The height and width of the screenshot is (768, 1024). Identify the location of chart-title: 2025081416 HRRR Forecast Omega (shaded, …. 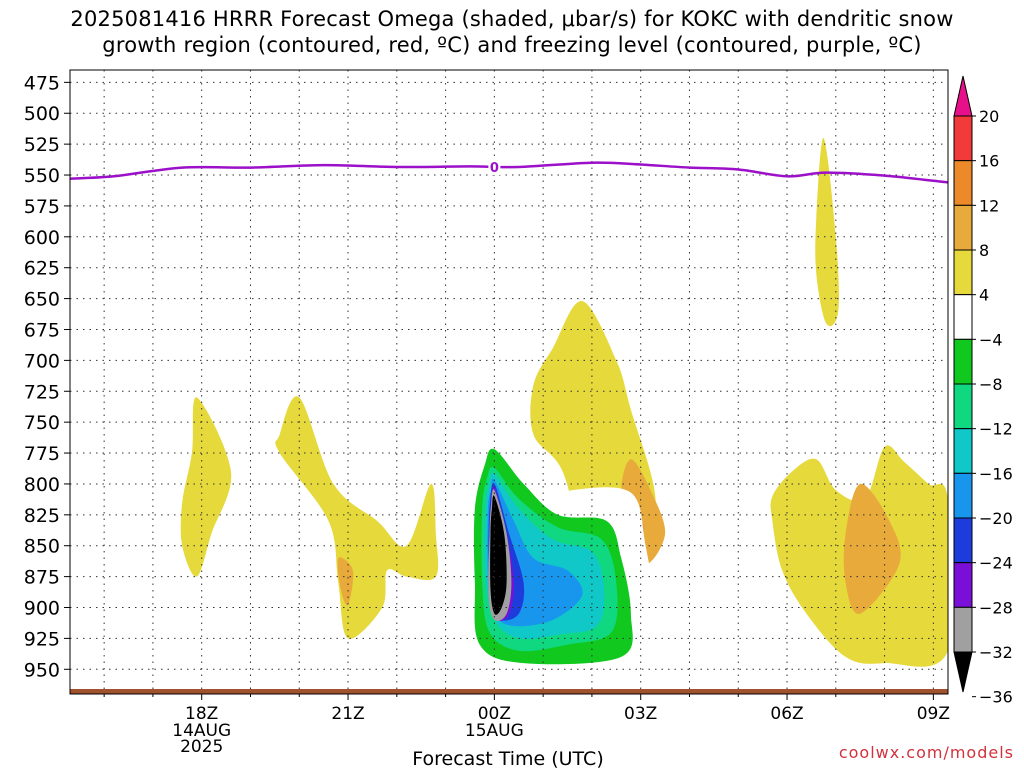
(512, 32).